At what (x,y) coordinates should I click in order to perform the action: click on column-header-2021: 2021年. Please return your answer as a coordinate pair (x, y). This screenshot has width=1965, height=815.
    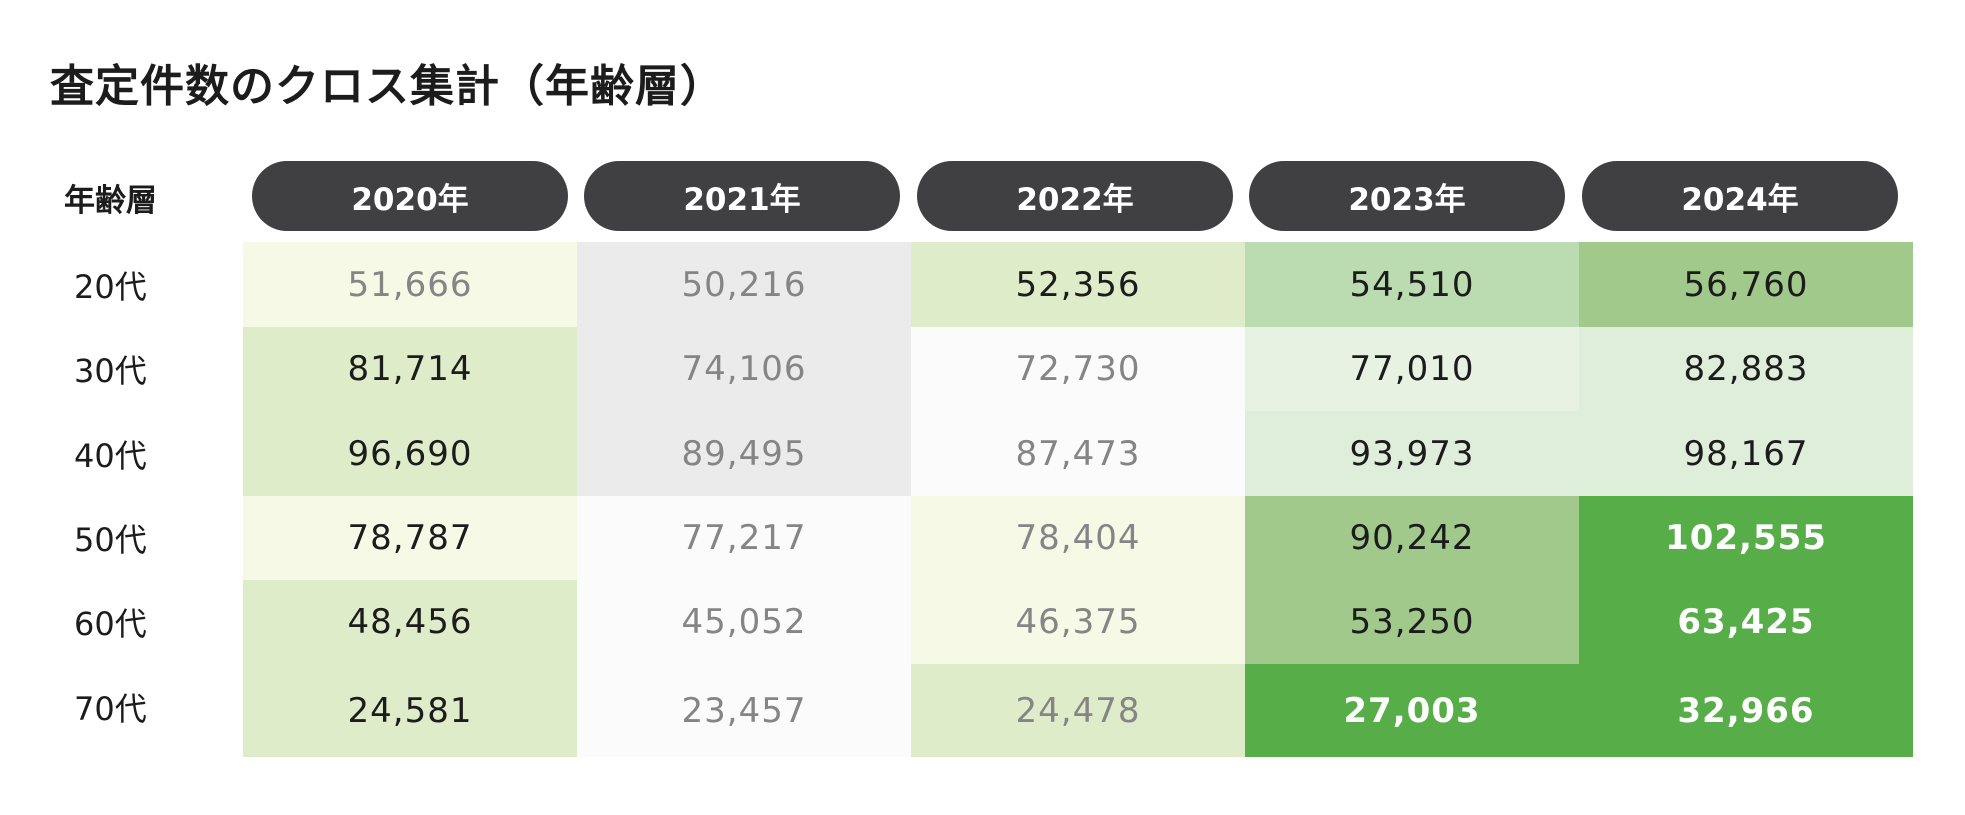
    Looking at the image, I should click on (742, 196).